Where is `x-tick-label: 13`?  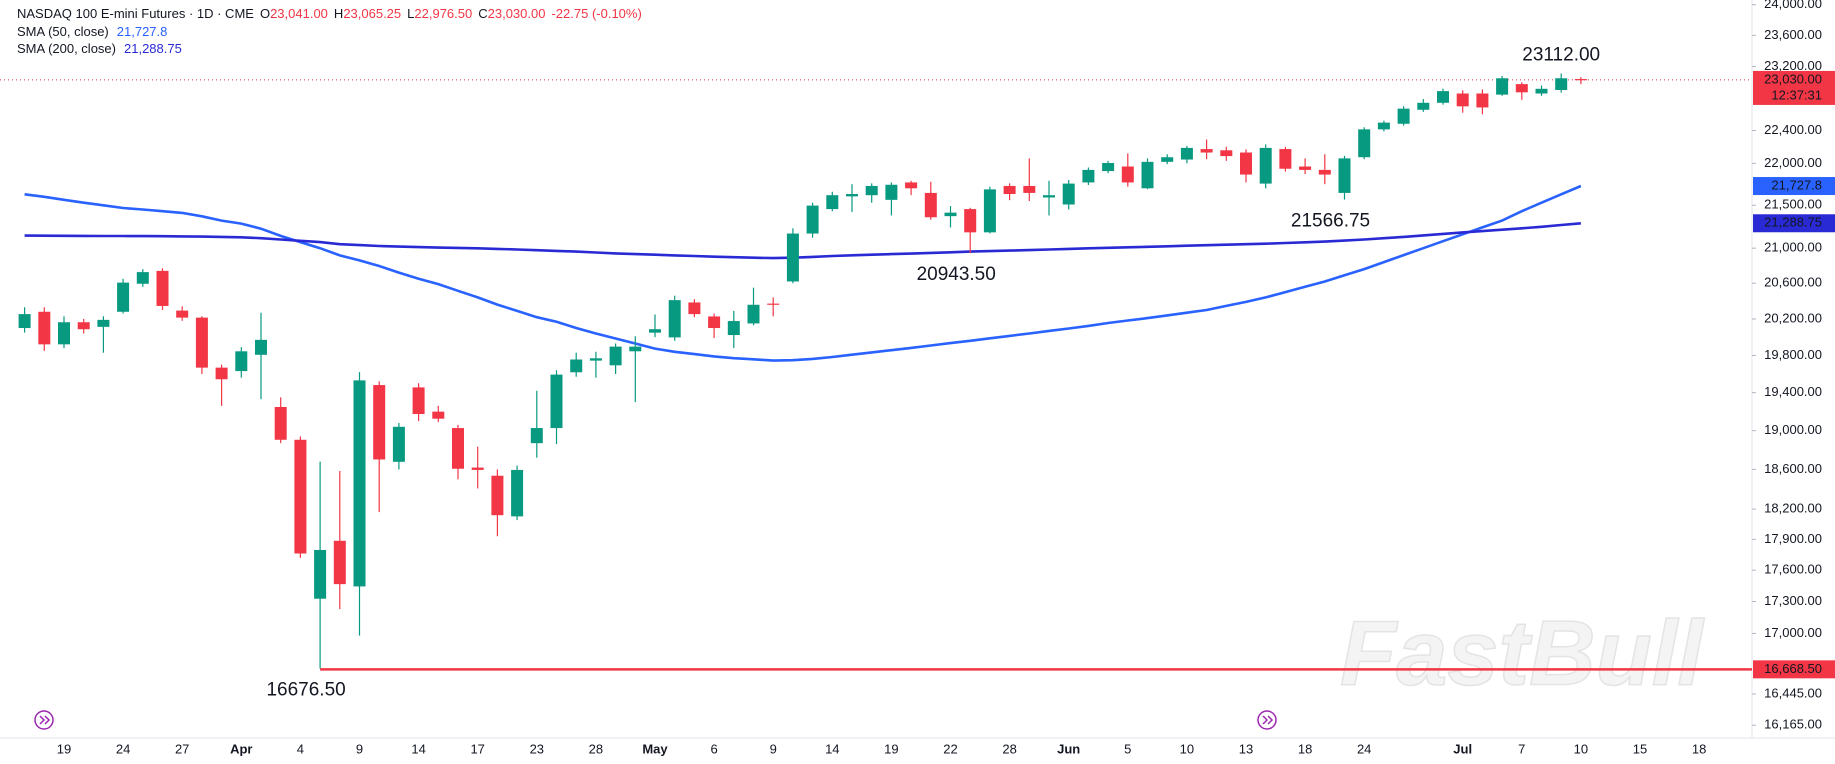
x-tick-label: 13 is located at coordinates (1246, 748).